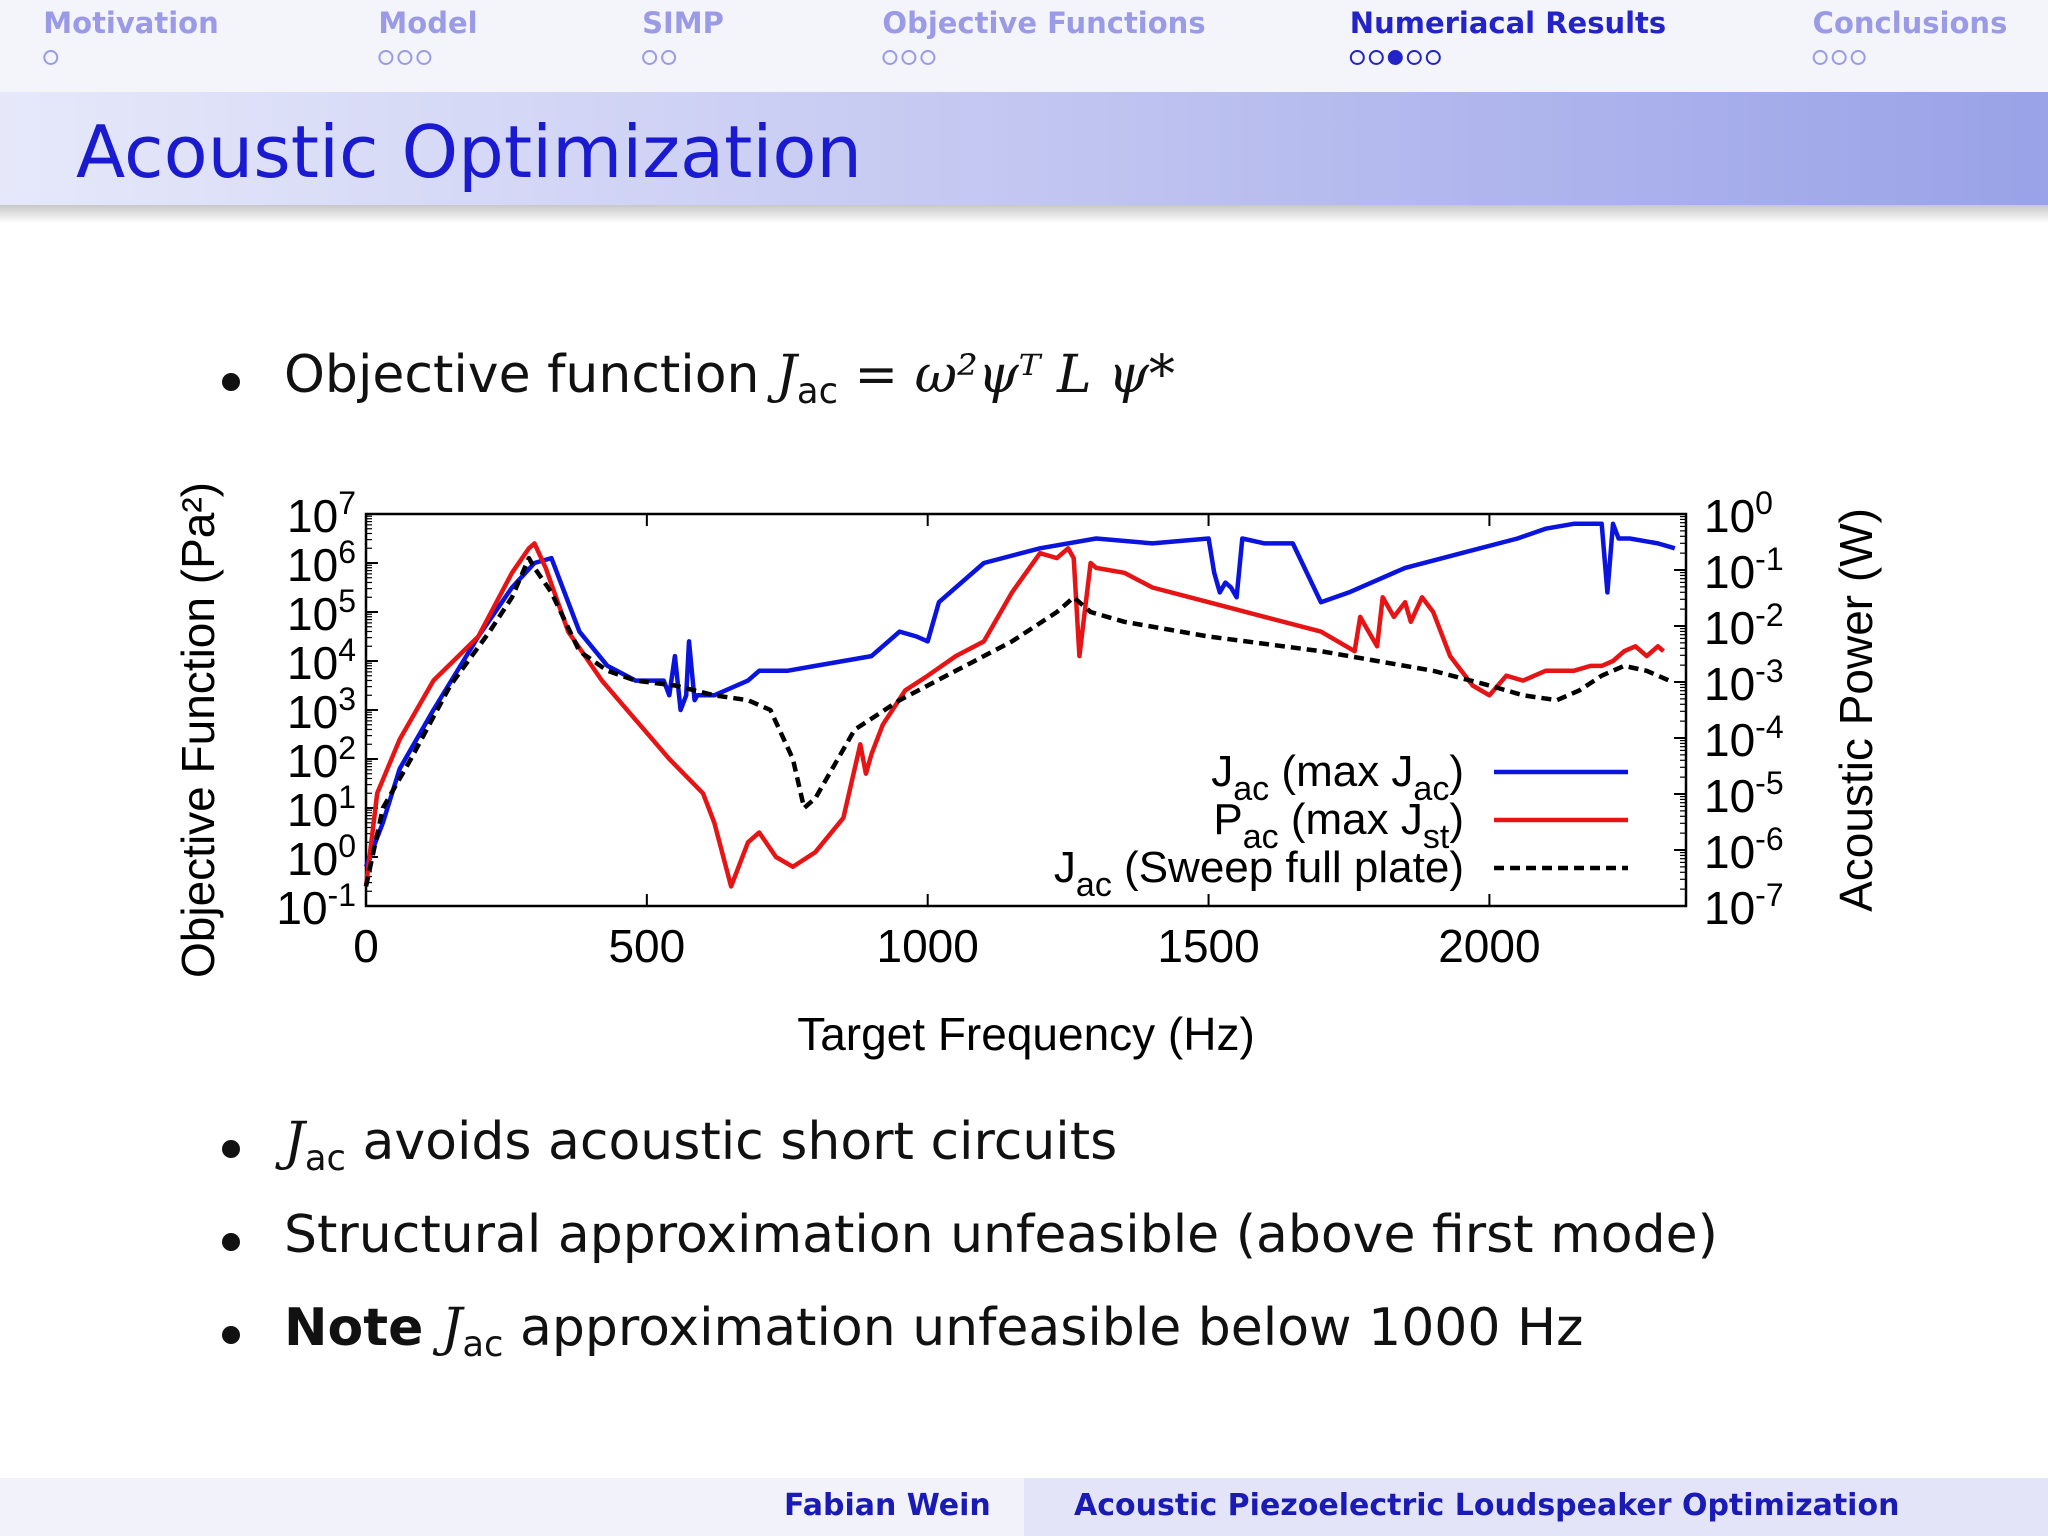  I want to click on x-tick-label: 0, so click(366, 946).